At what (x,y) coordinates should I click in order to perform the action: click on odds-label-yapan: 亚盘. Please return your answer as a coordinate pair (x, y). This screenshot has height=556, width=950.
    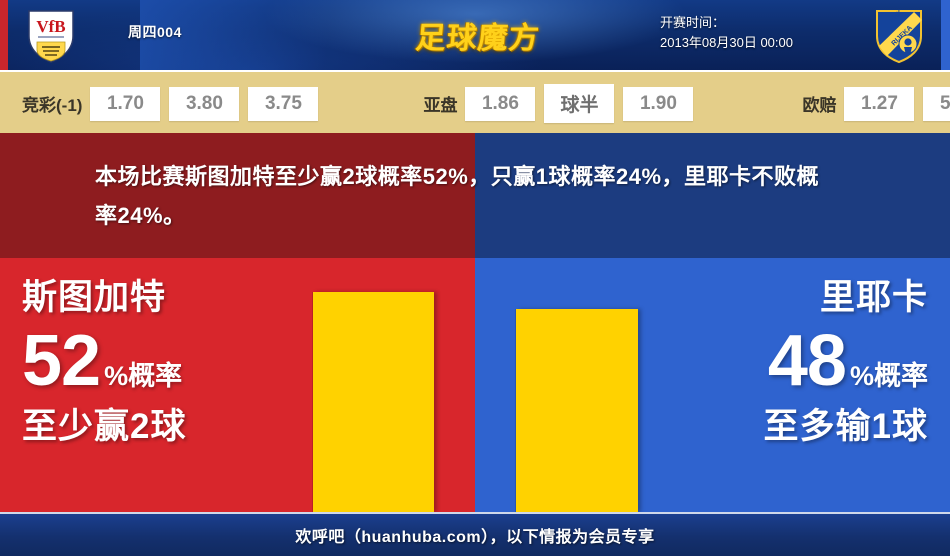
    Looking at the image, I should click on (440, 105).